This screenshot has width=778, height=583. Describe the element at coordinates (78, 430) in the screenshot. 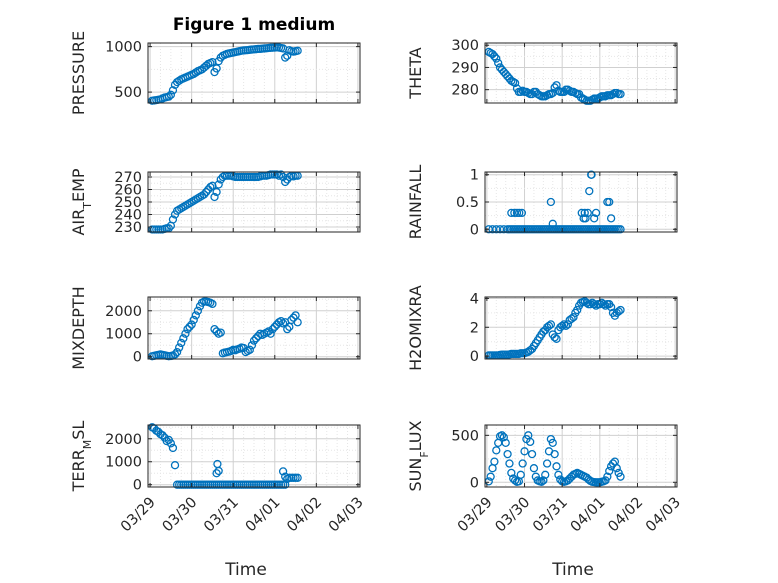

I see `y-axis-label-suffix: SL` at that location.